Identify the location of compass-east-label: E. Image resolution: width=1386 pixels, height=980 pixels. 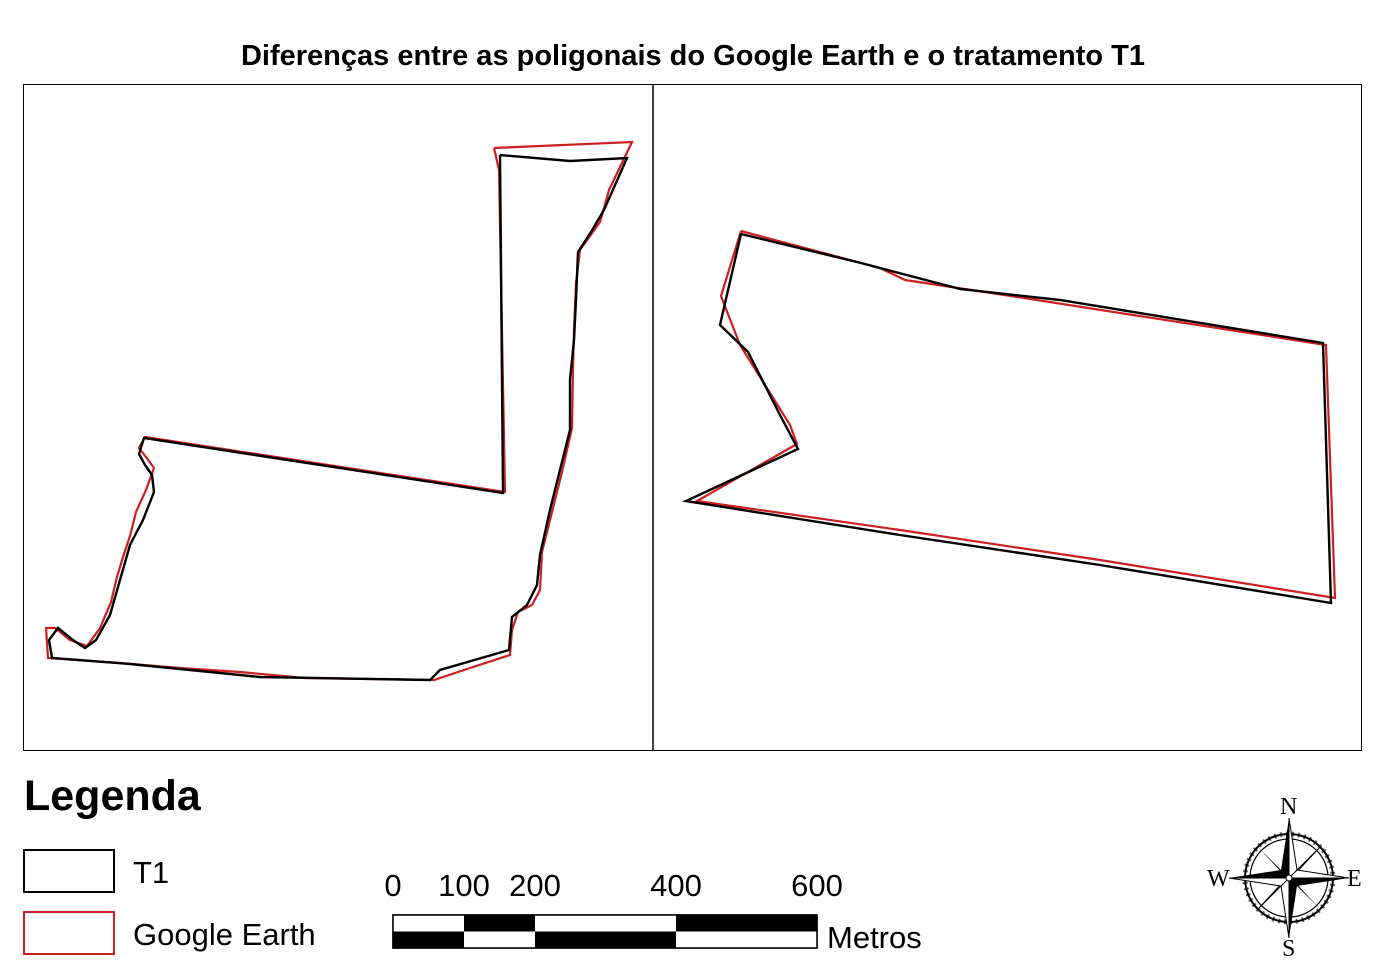
(1354, 879).